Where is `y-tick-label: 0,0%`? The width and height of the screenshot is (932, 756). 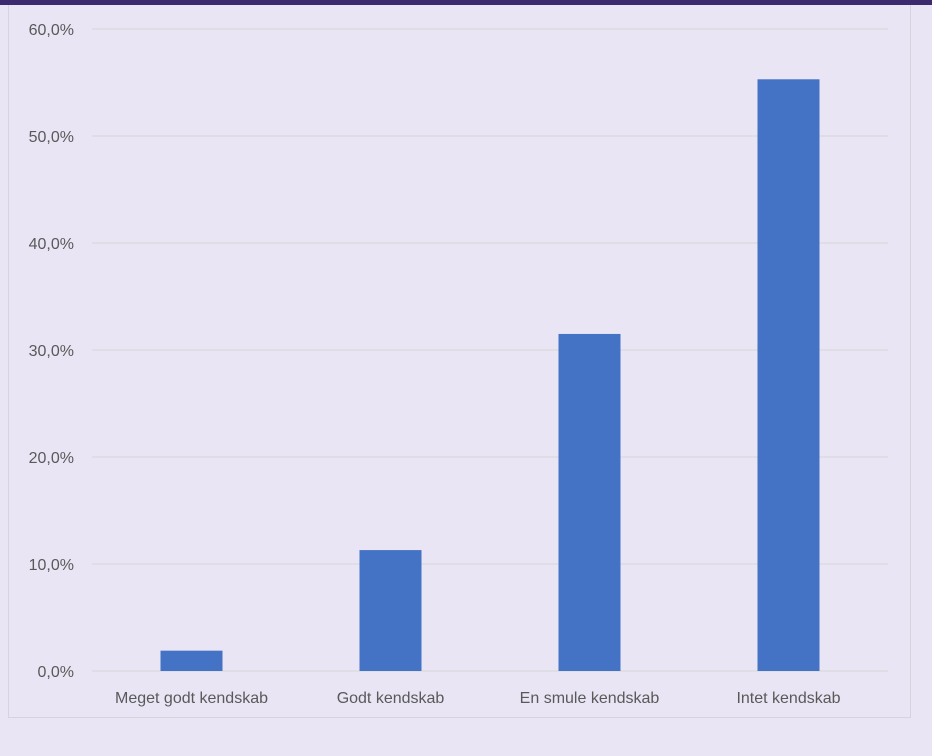
y-tick-label: 0,0% is located at coordinates (56, 672).